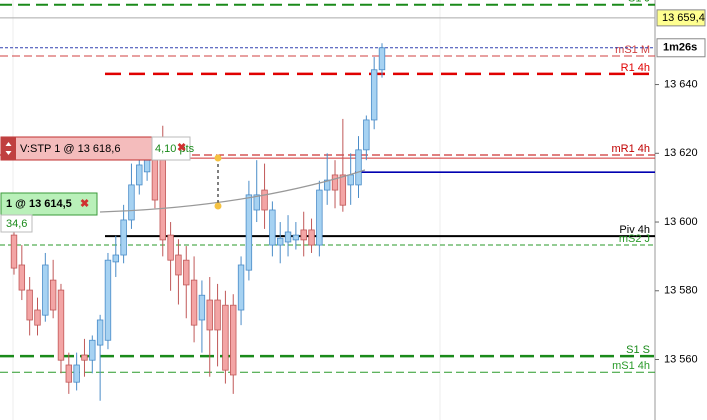  Describe the element at coordinates (639, 2) in the screenshot. I see `level-label: S1 J` at that location.